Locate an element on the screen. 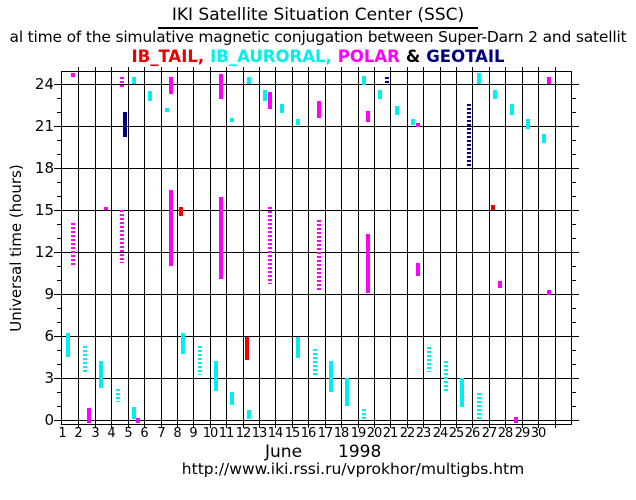  x-tick-label: 28 is located at coordinates (505, 433).